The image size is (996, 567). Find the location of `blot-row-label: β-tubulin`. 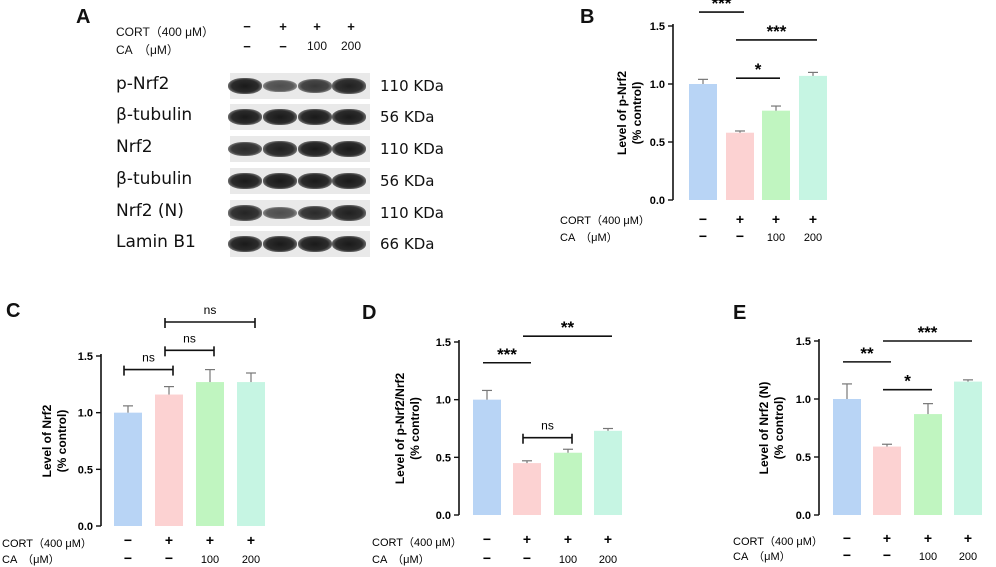

blot-row-label: β-tubulin is located at coordinates (154, 179).